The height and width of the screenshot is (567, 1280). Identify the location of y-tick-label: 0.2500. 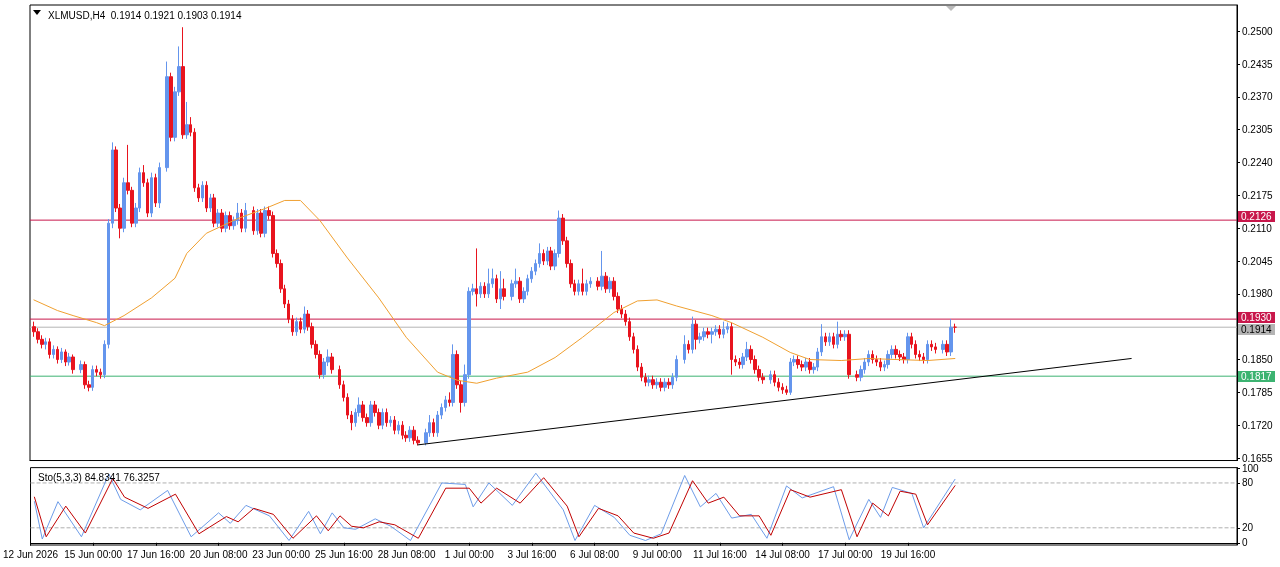
(1258, 31).